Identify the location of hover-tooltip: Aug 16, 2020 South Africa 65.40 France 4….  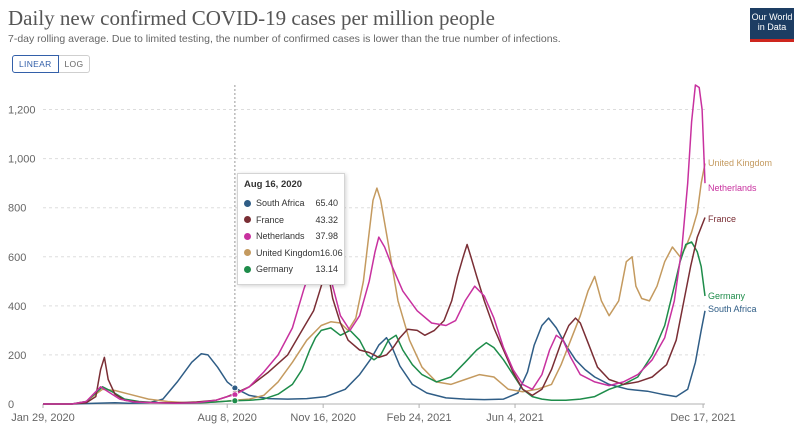
(291, 229).